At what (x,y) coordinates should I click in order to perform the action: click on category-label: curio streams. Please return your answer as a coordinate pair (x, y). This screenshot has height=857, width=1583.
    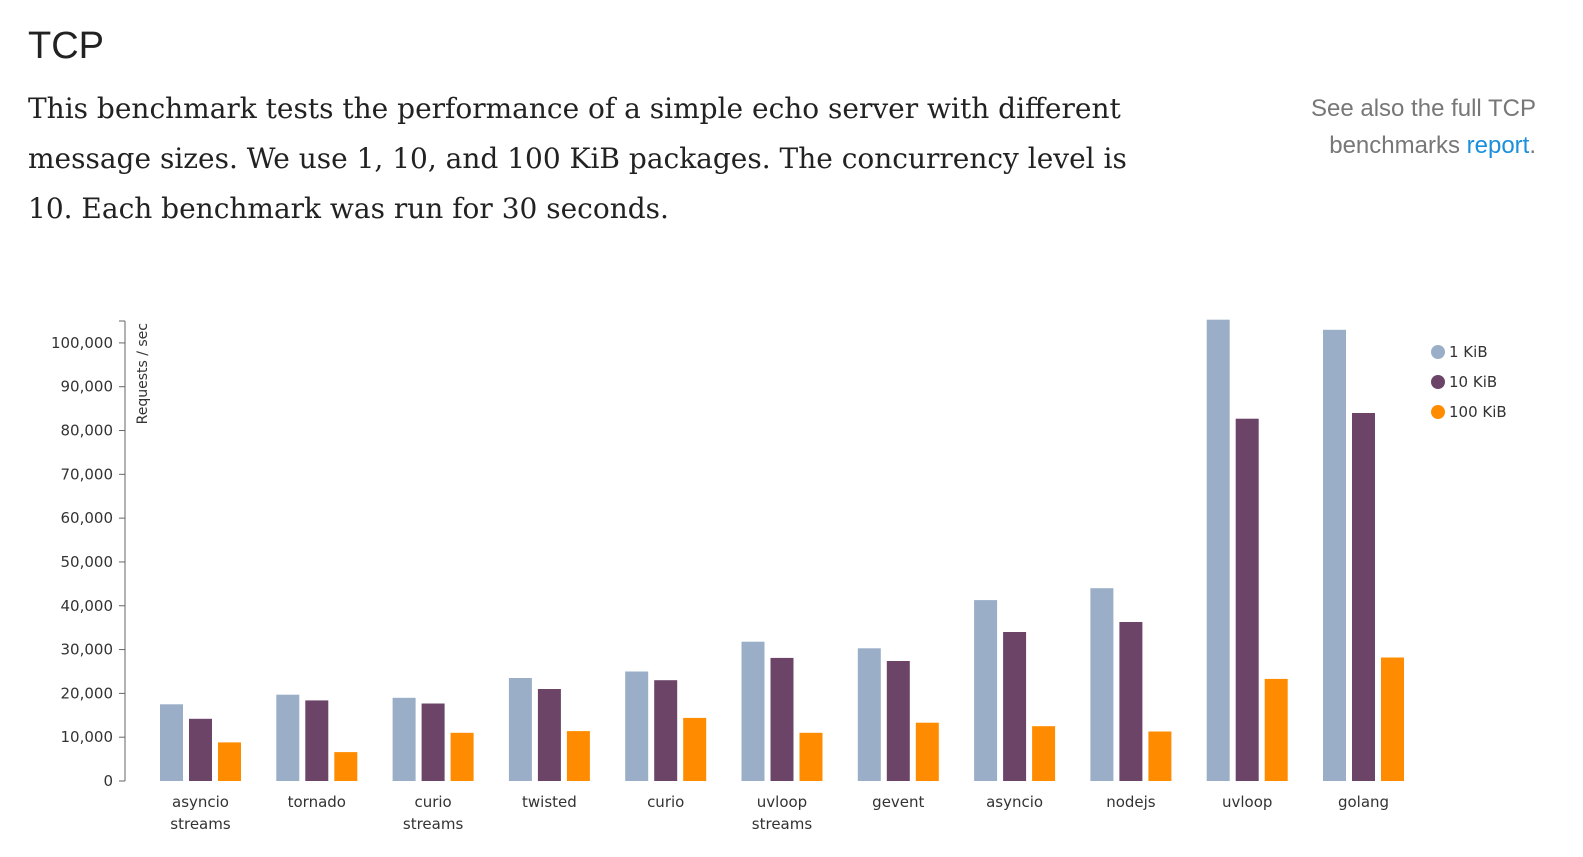
    Looking at the image, I should click on (433, 813).